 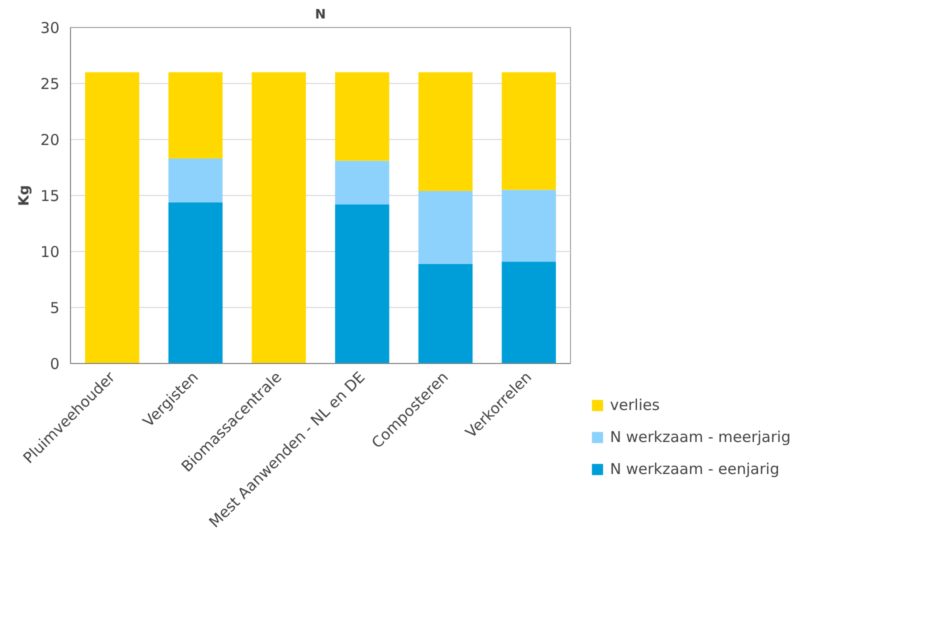 I want to click on legend-label: N werkzaam - eenjarig, so click(x=695, y=469).